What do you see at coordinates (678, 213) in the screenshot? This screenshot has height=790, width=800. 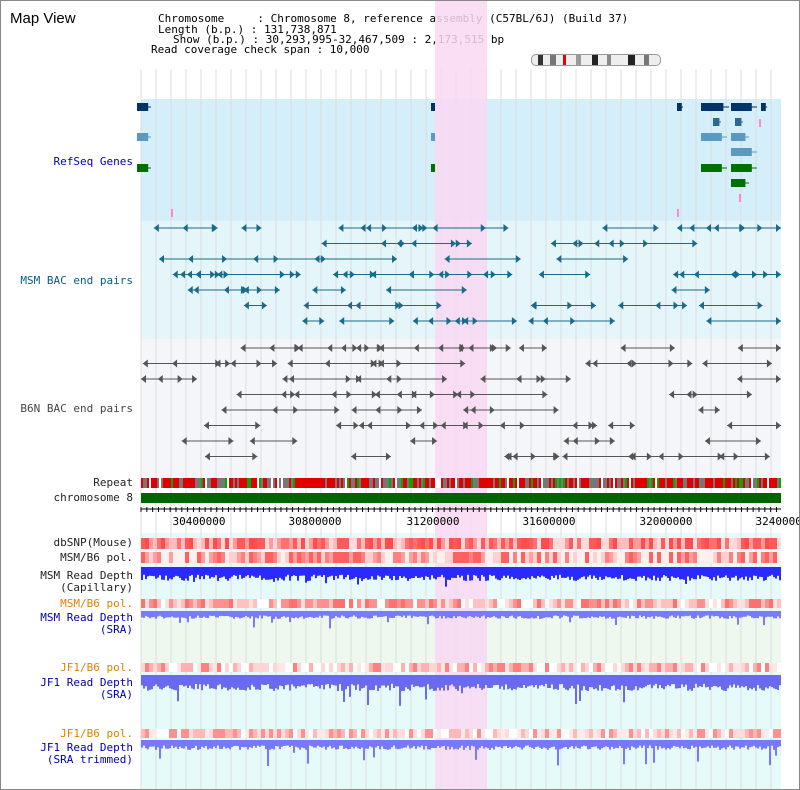 I see `gene-marker` at bounding box center [678, 213].